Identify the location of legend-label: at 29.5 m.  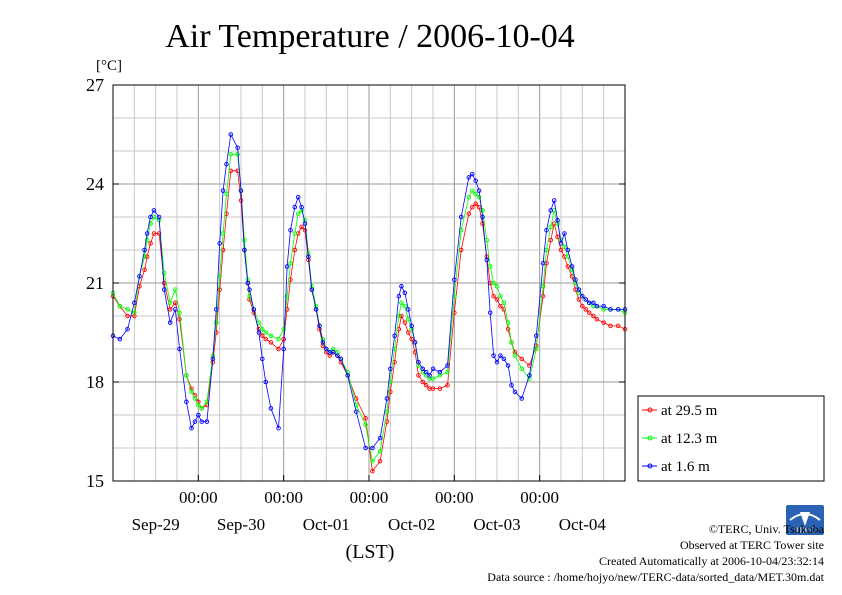
(689, 411).